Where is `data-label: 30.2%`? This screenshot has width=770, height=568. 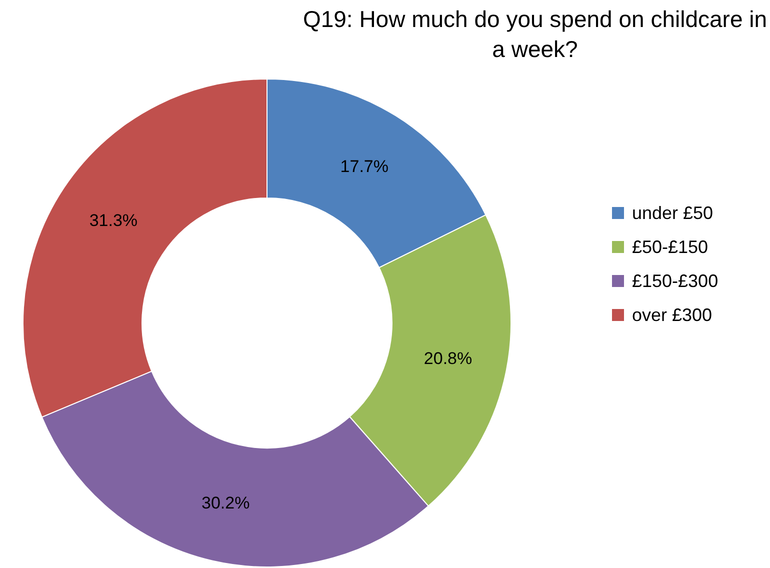 data-label: 30.2% is located at coordinates (226, 502).